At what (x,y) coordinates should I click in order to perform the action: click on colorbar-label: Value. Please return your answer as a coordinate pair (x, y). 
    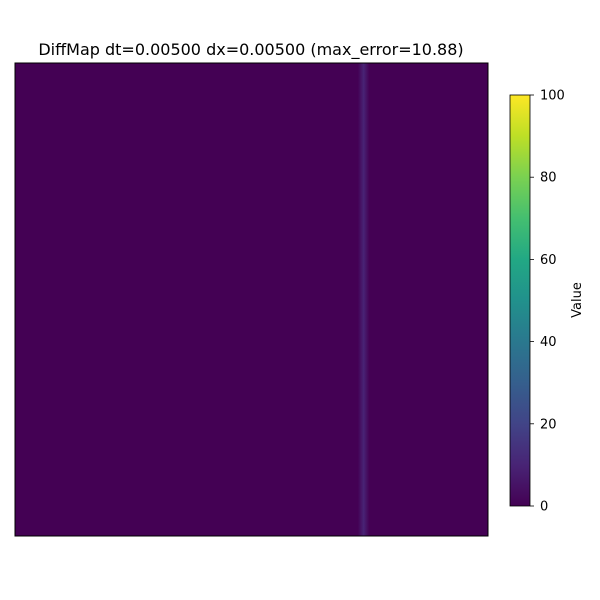
    Looking at the image, I should click on (577, 300).